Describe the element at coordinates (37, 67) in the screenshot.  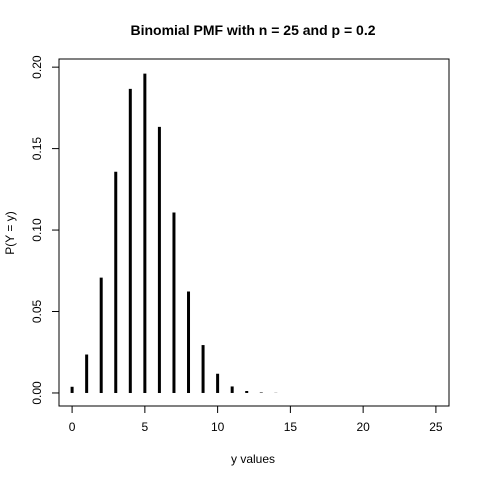
I see `y-tick-label-0.20: 0.20` at that location.